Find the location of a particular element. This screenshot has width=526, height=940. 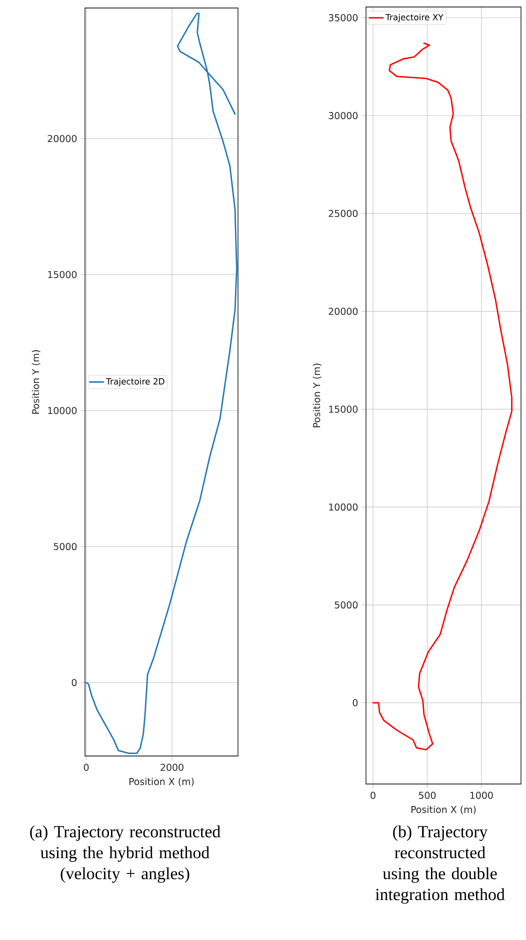

text: (b) Trajectory reconstructed using the double integration method is located at coordinates (440, 865).